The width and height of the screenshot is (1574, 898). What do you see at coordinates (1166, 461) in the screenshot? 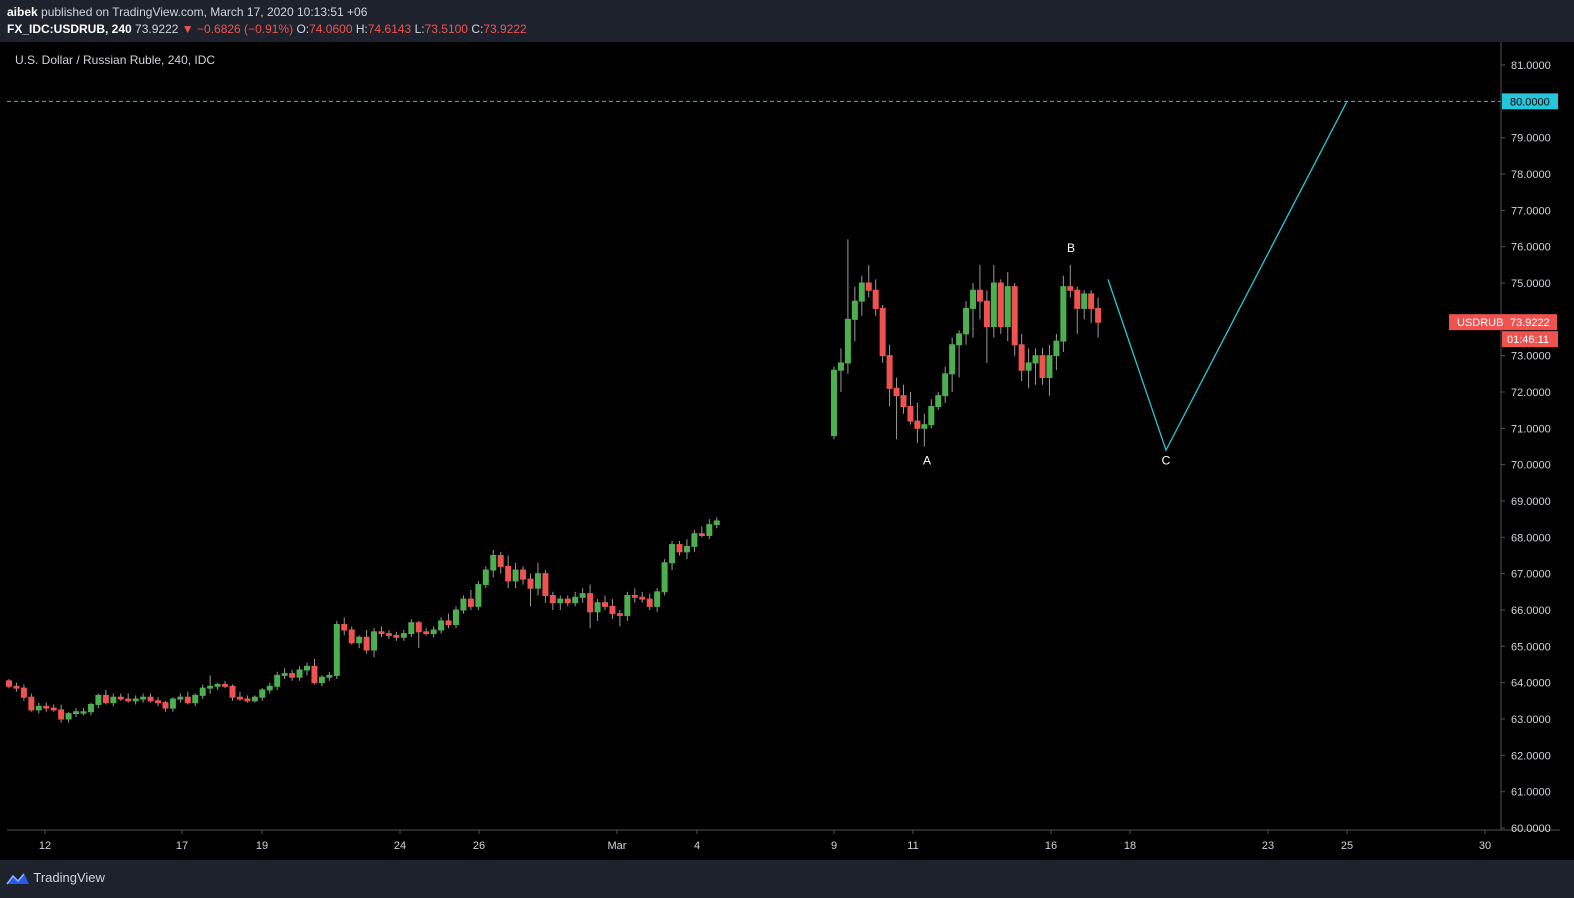
I see `wave-label-c: C` at bounding box center [1166, 461].